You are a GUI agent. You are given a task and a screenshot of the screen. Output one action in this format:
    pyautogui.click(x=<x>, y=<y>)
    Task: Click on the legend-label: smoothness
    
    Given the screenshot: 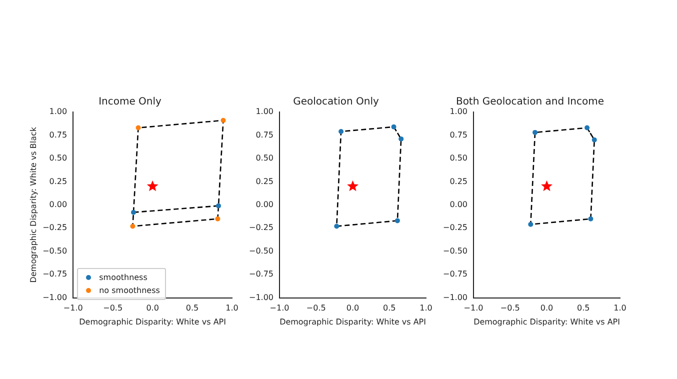 What is the action you would take?
    pyautogui.click(x=123, y=277)
    